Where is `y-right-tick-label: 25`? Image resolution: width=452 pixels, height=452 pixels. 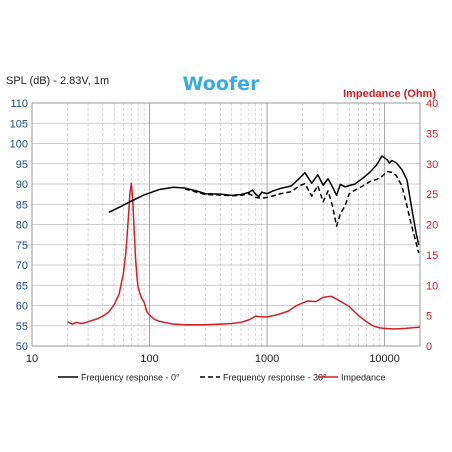
y-right-tick-label: 25 is located at coordinates (432, 195).